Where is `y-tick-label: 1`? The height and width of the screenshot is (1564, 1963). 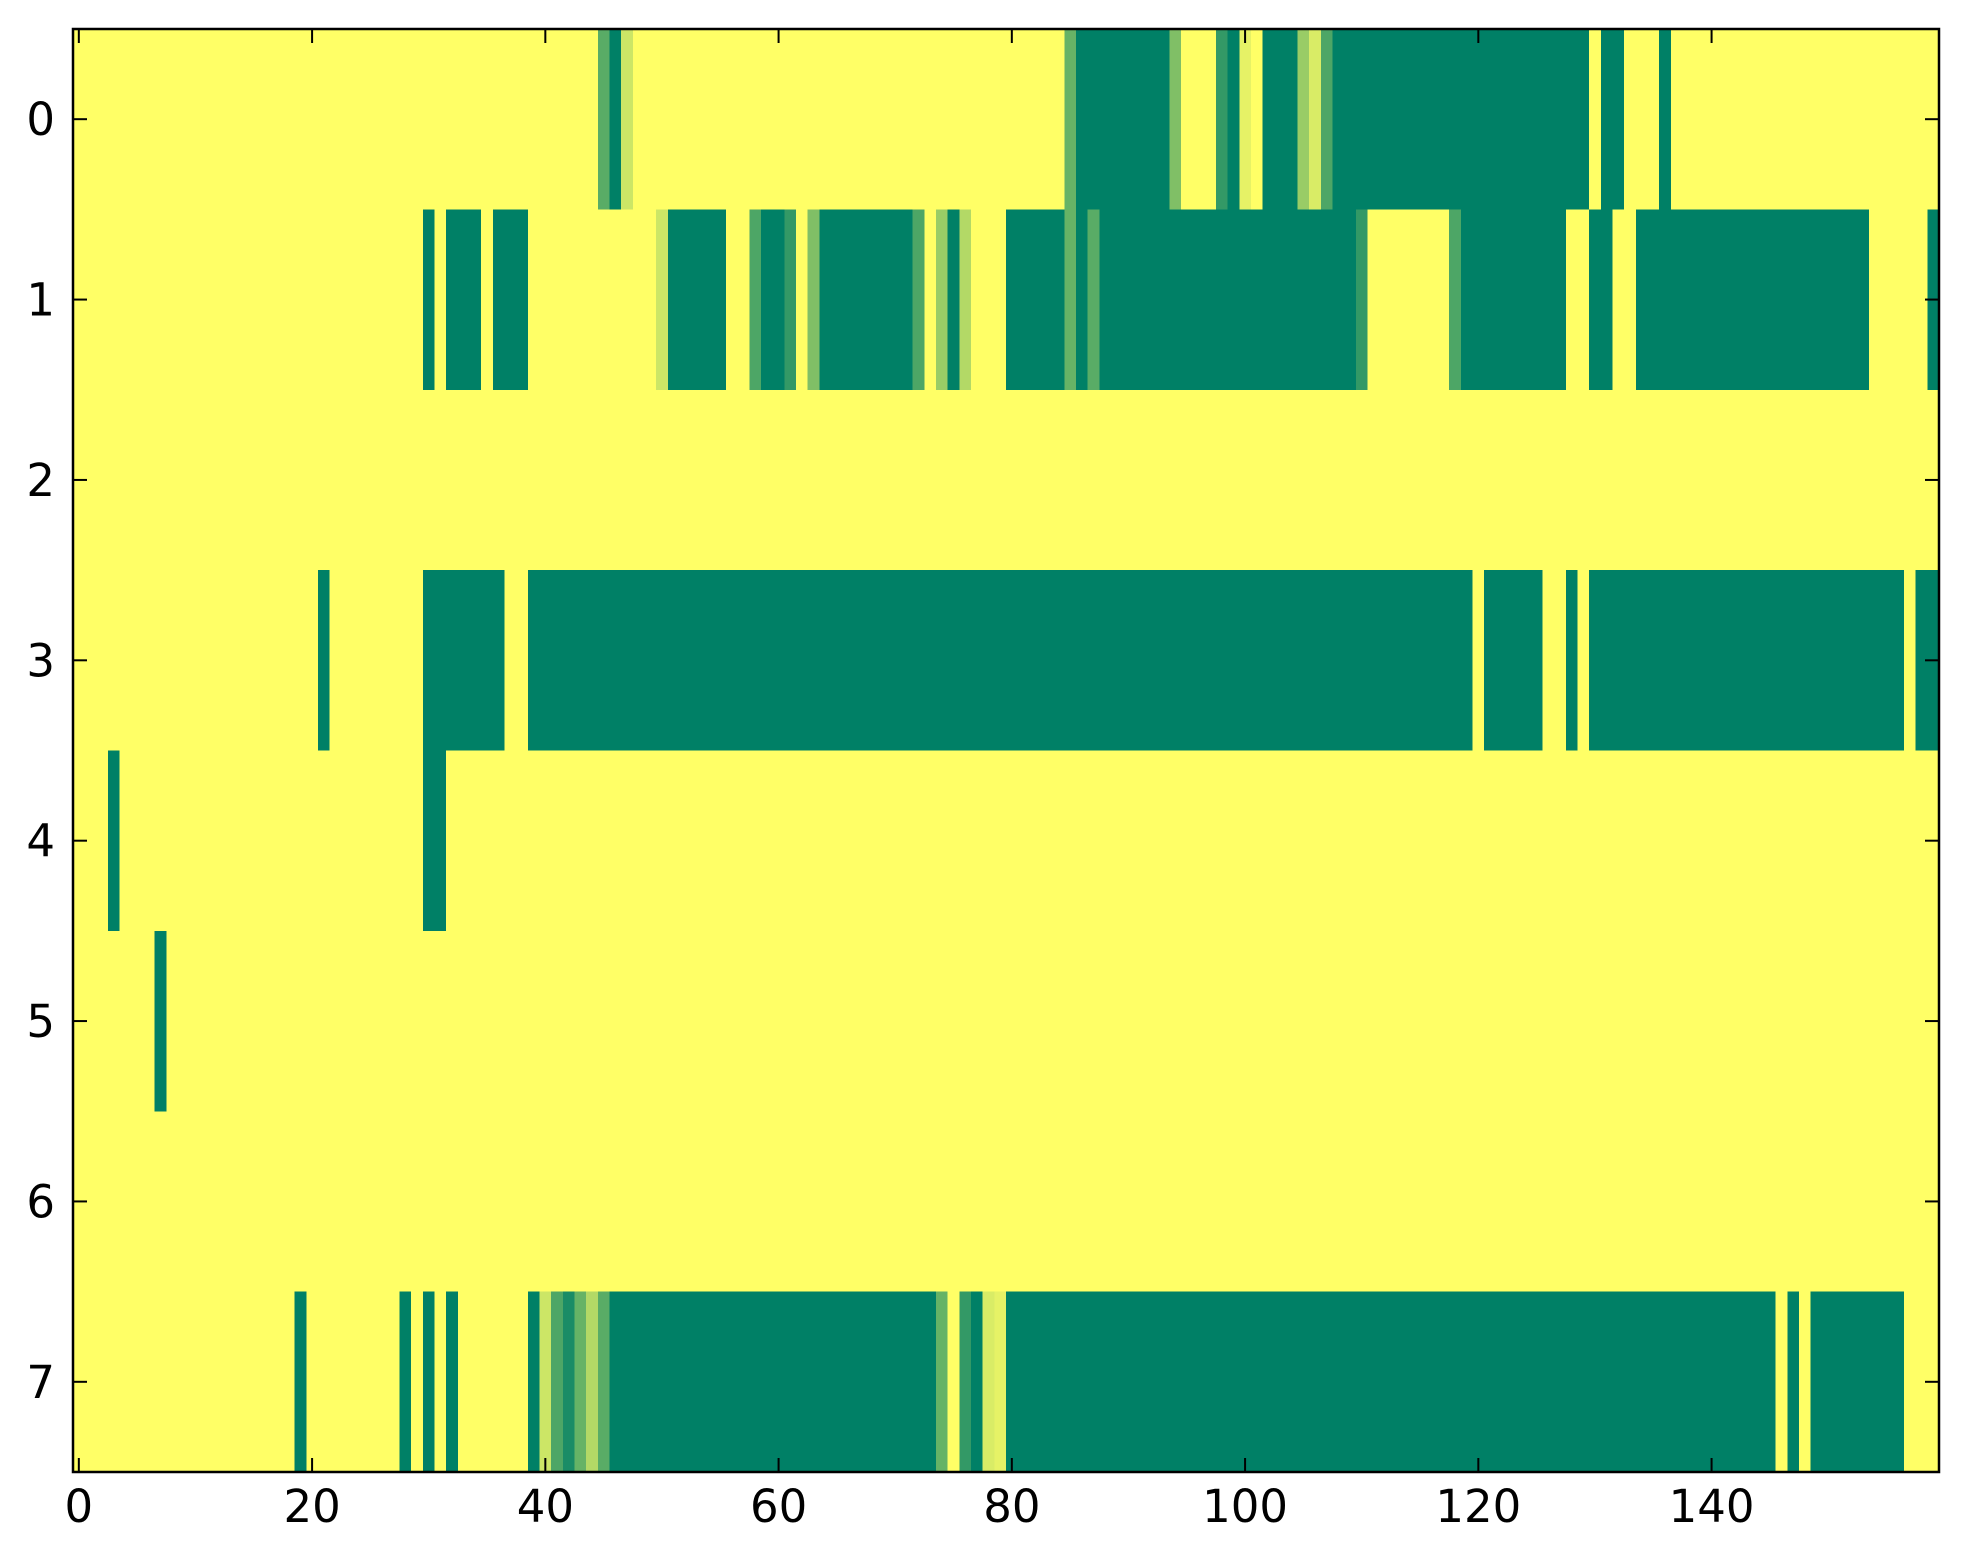 y-tick-label: 1 is located at coordinates (40, 300).